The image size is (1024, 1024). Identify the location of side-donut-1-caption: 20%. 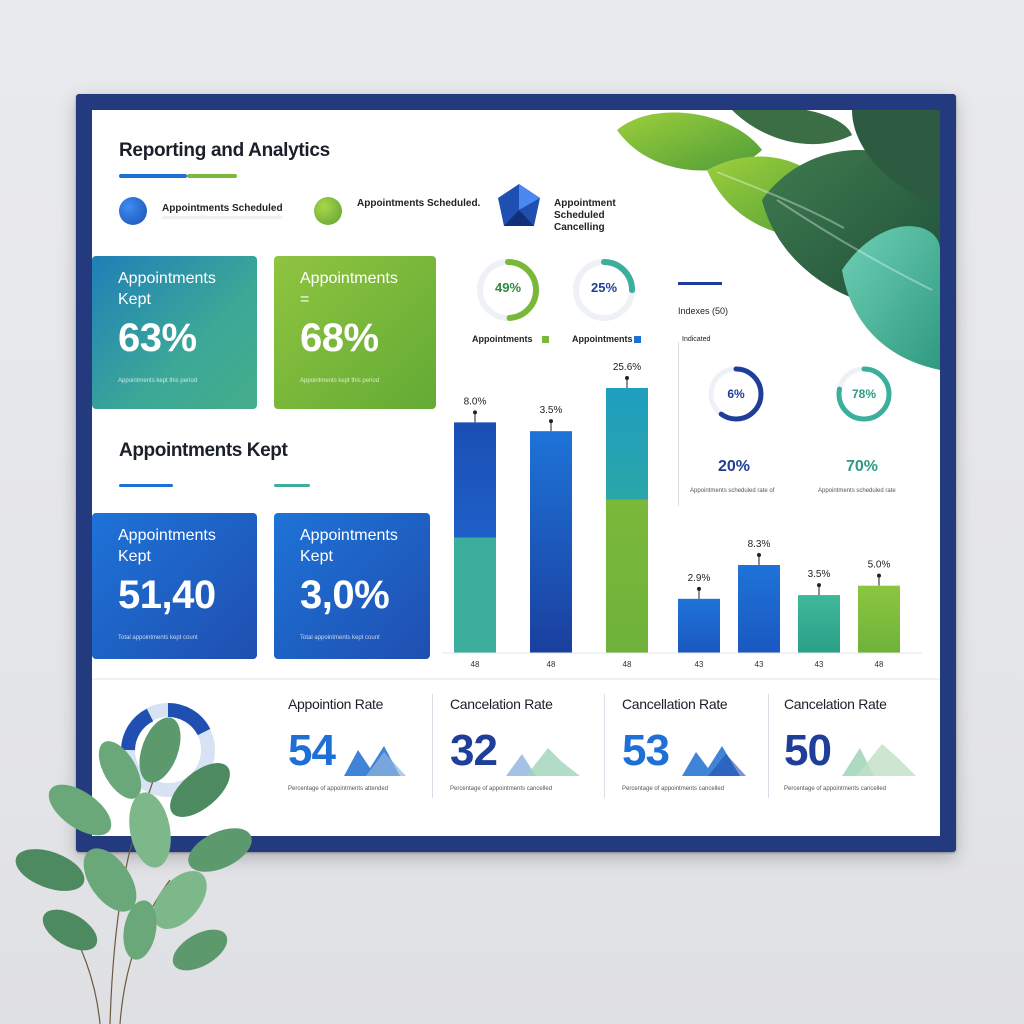
(734, 466).